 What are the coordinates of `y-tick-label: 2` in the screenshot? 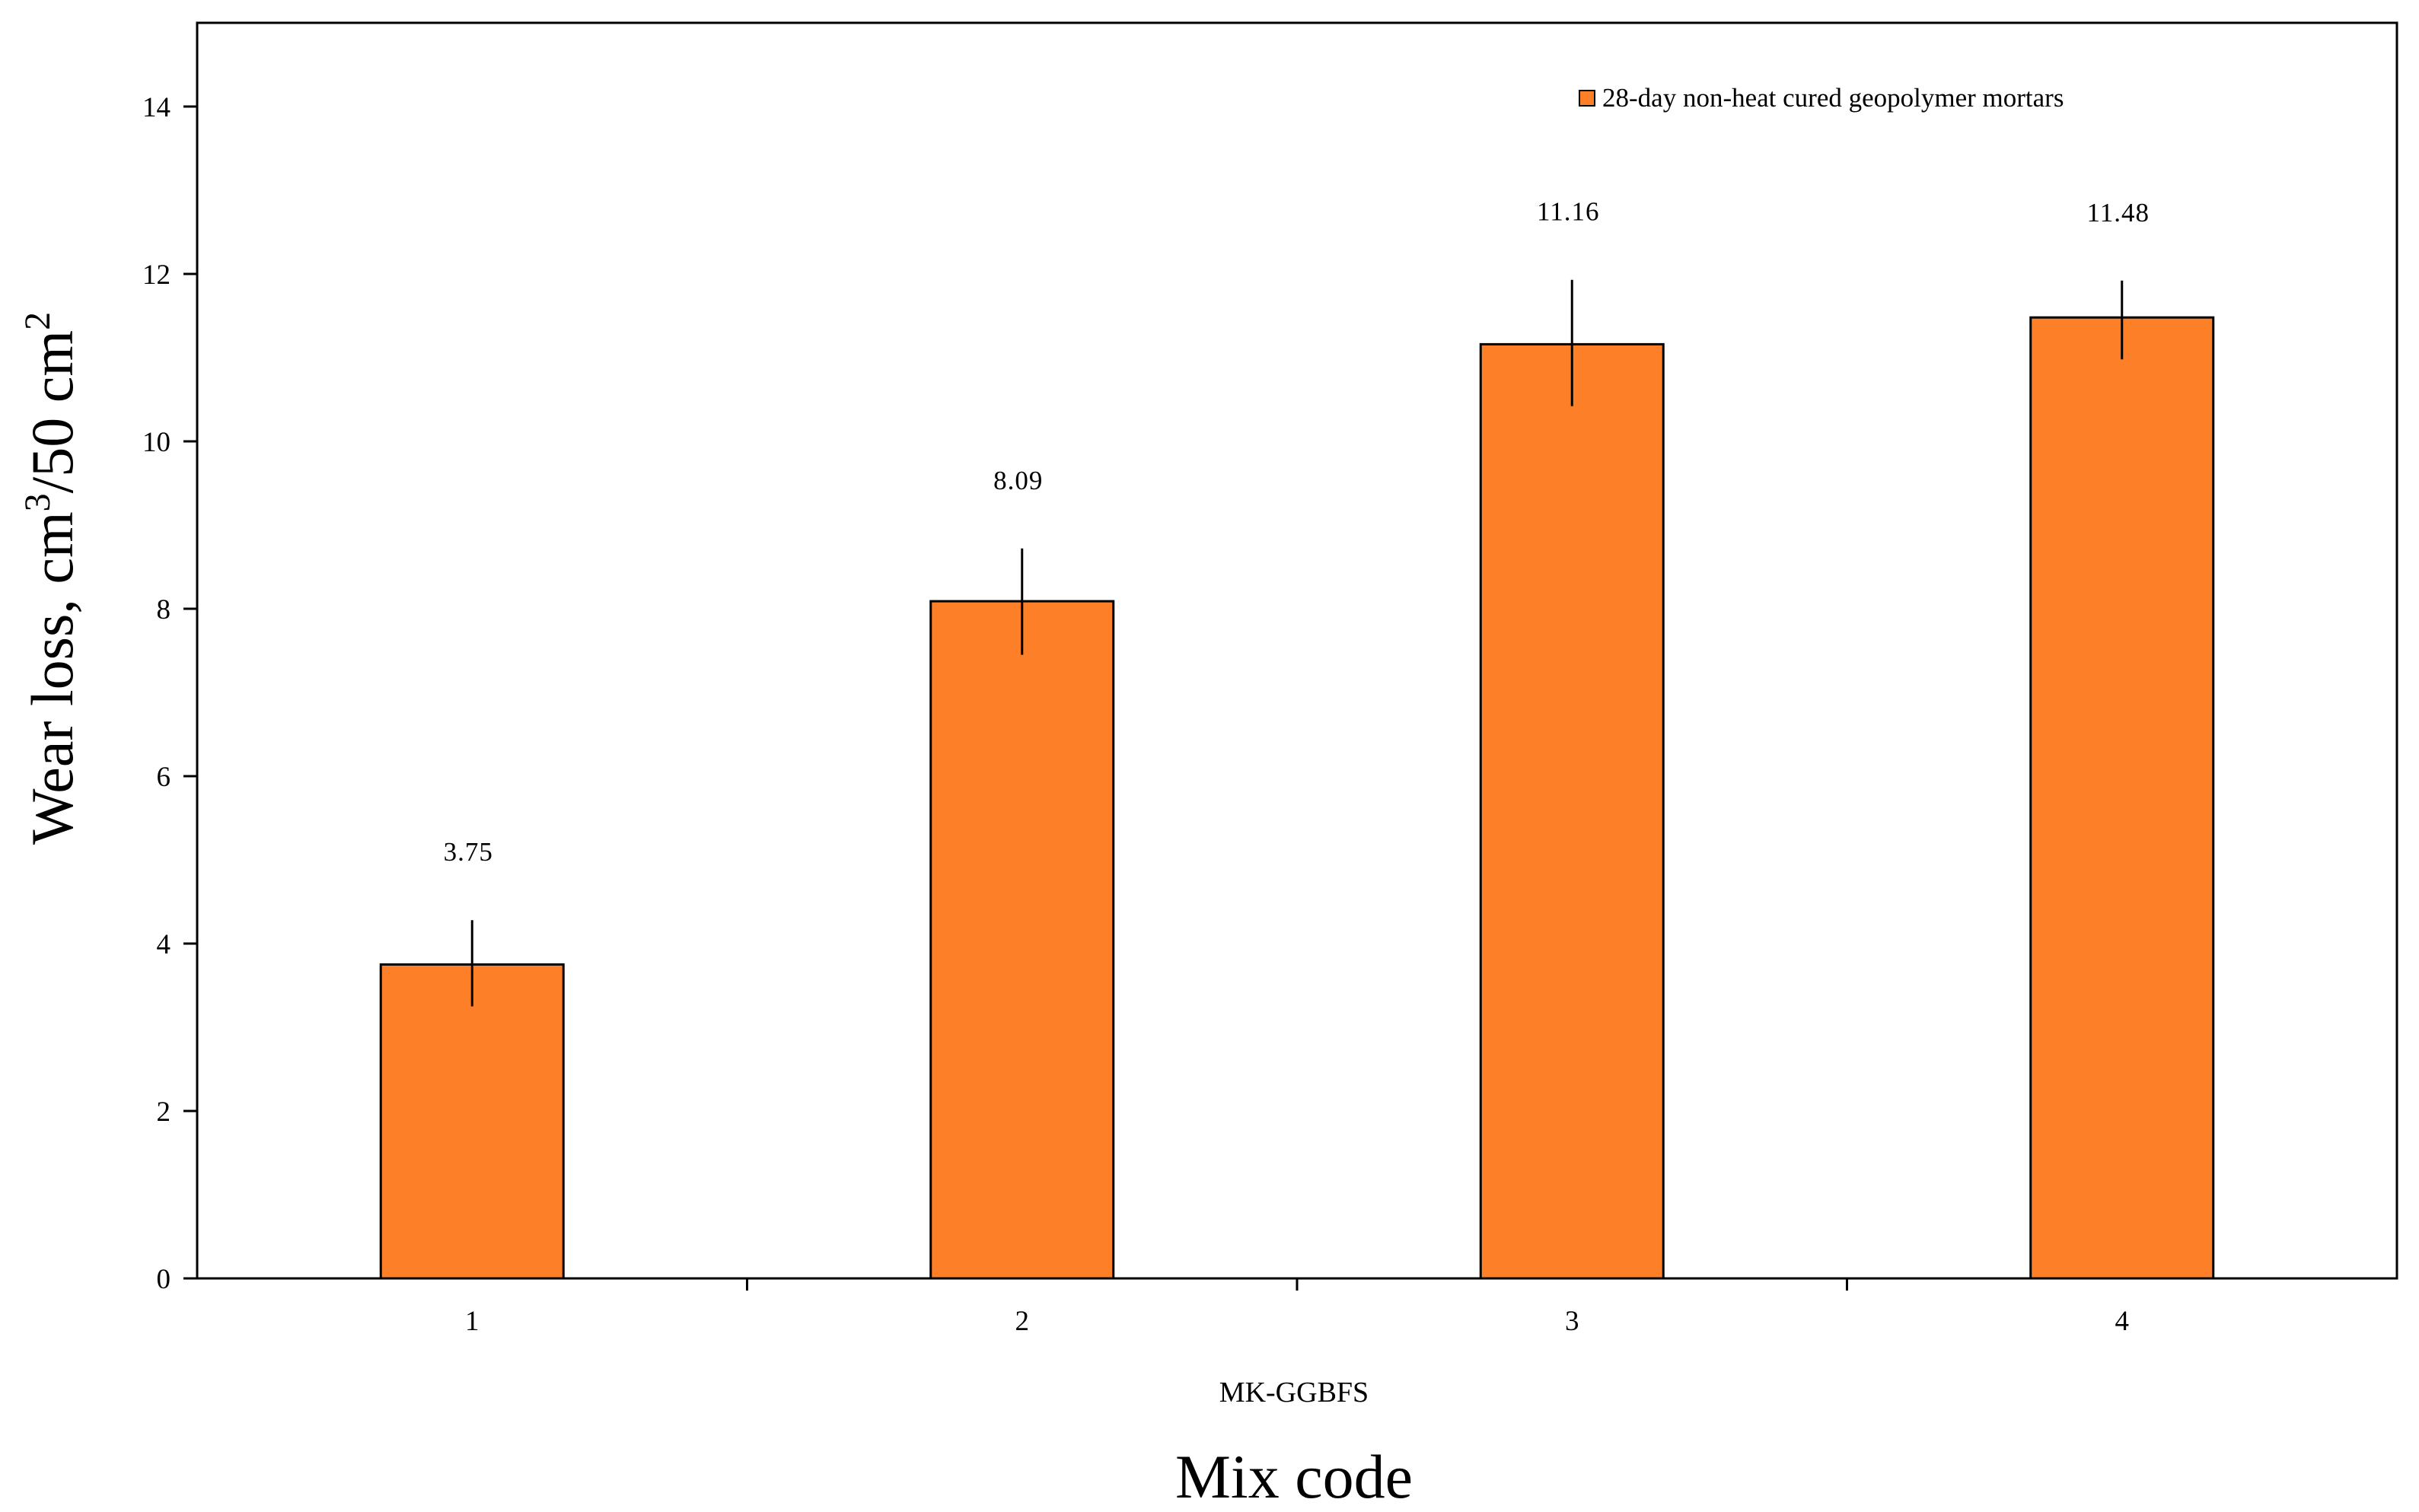 It's located at (164, 1112).